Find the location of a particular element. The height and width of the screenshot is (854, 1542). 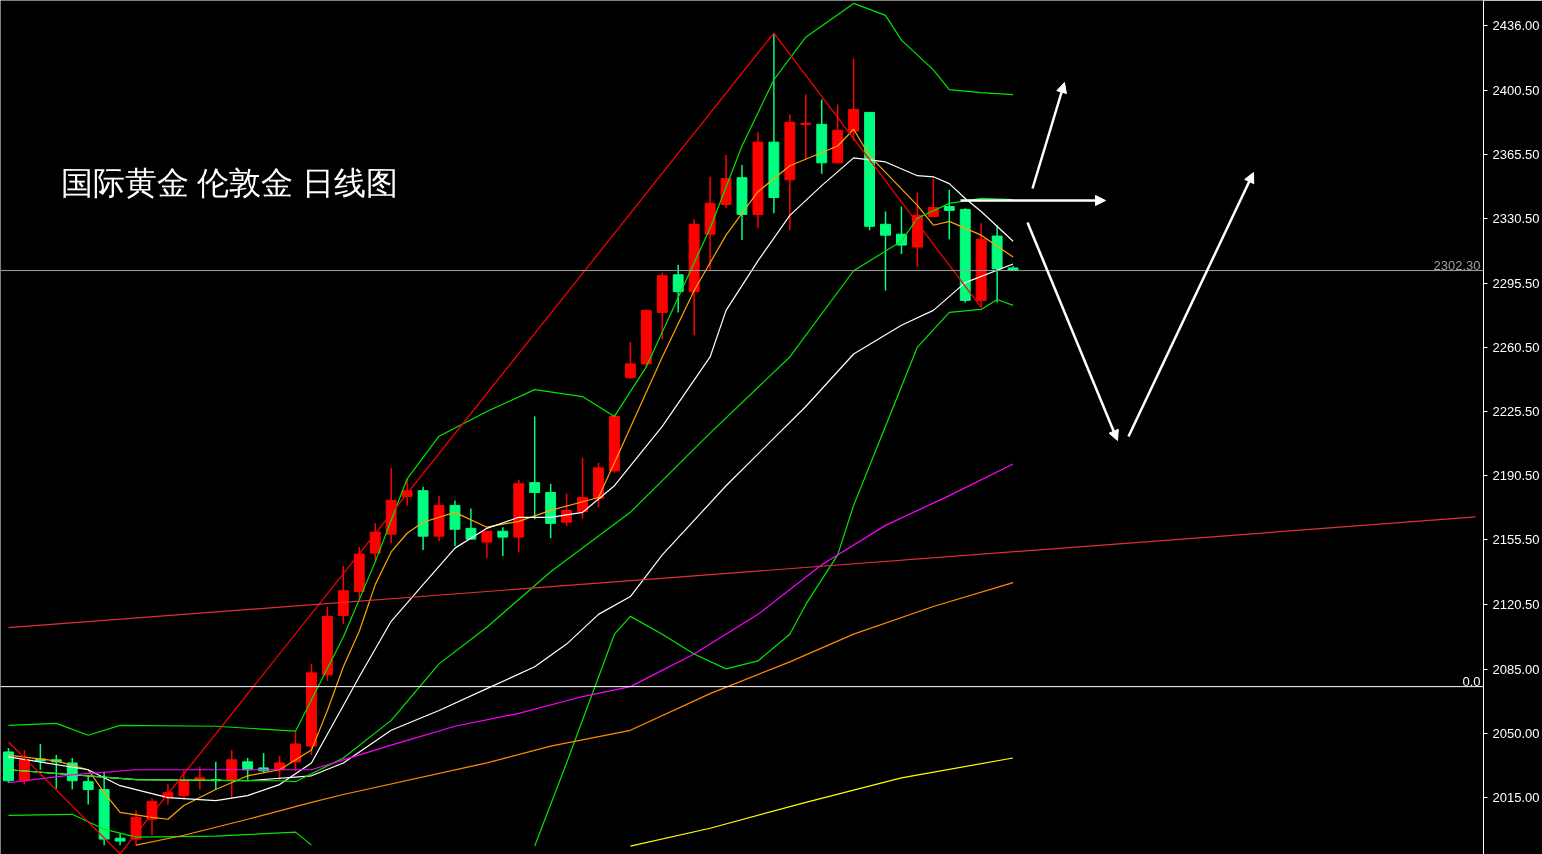

text: 国际黄金 伦敦金 日线图 is located at coordinates (229, 182).